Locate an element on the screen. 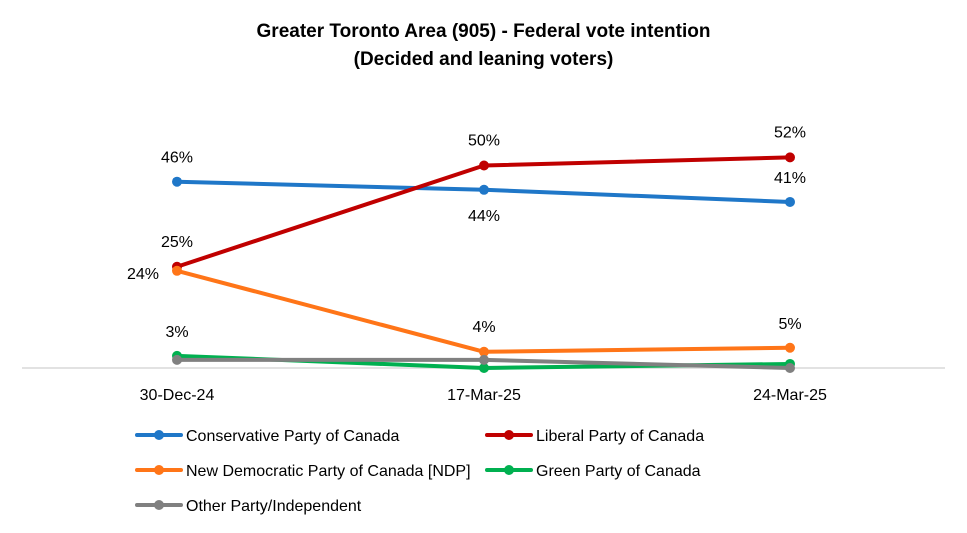 The width and height of the screenshot is (967, 533). data-label-conservative: 44% is located at coordinates (484, 216).